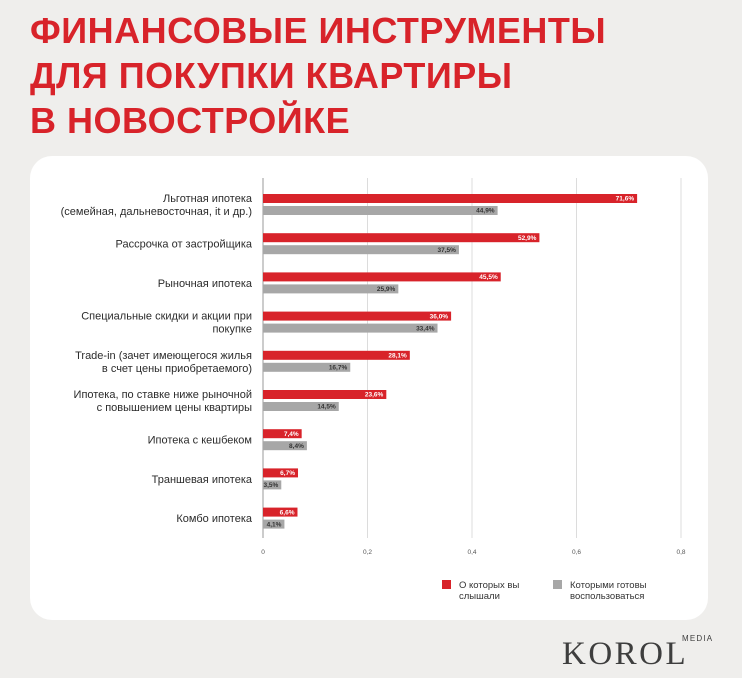 Image resolution: width=742 pixels, height=678 pixels. What do you see at coordinates (625, 654) in the screenshot?
I see `brand-logo: KOROL` at bounding box center [625, 654].